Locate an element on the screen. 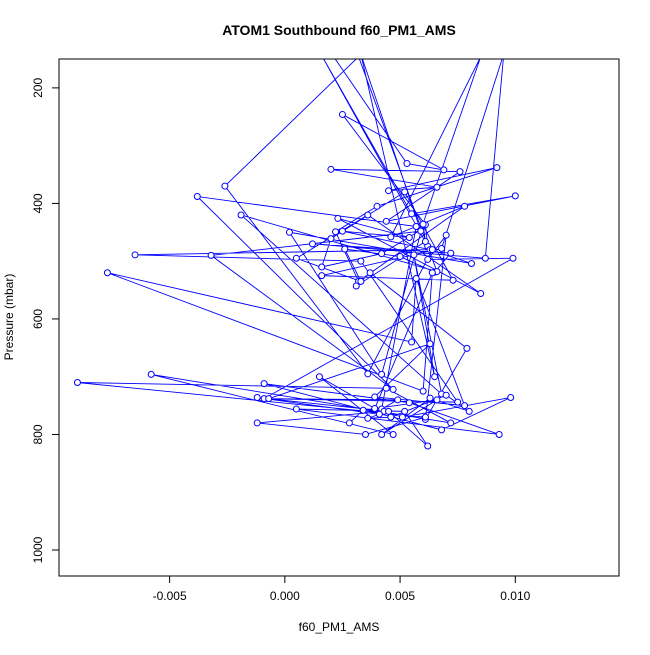 The width and height of the screenshot is (650, 655). y-tick-label: 600 is located at coordinates (38, 319).